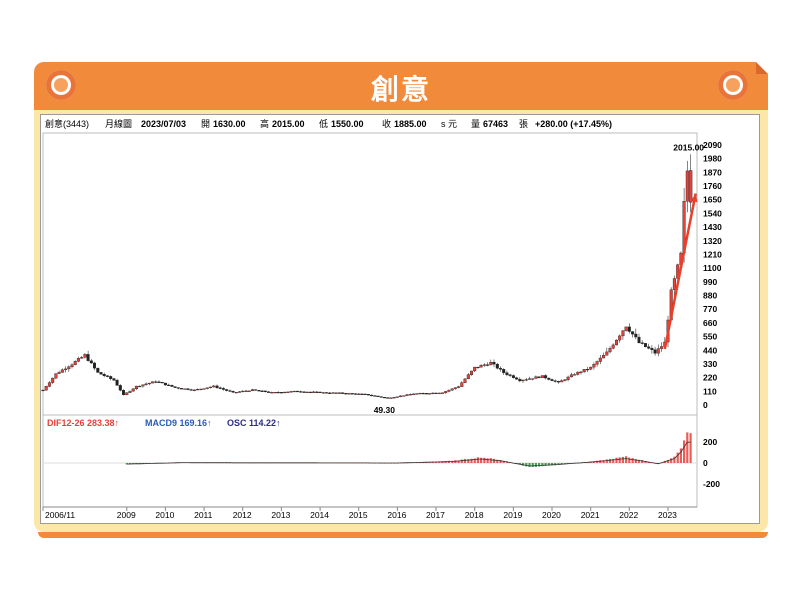 This screenshot has height=600, width=800. What do you see at coordinates (712, 200) in the screenshot?
I see `y-tick-label: 1650` at bounding box center [712, 200].